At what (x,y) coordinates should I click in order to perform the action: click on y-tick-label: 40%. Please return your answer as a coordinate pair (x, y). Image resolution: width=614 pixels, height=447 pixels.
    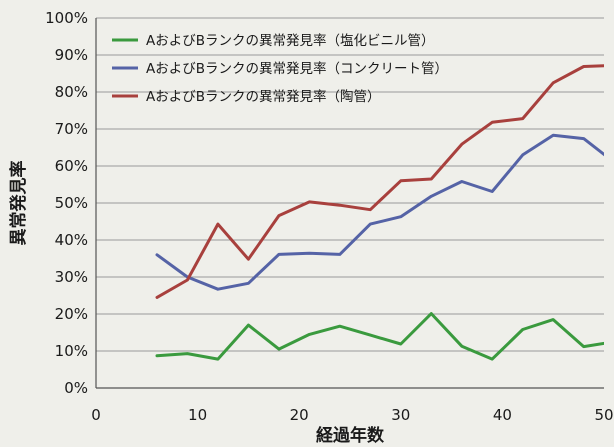
    Looking at the image, I should click on (71, 240).